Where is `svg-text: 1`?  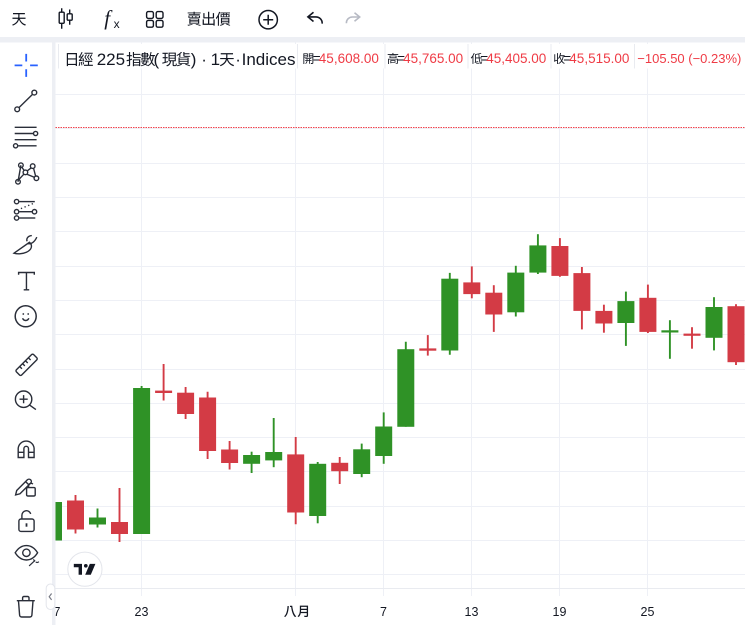 svg-text: 1 is located at coordinates (215, 59).